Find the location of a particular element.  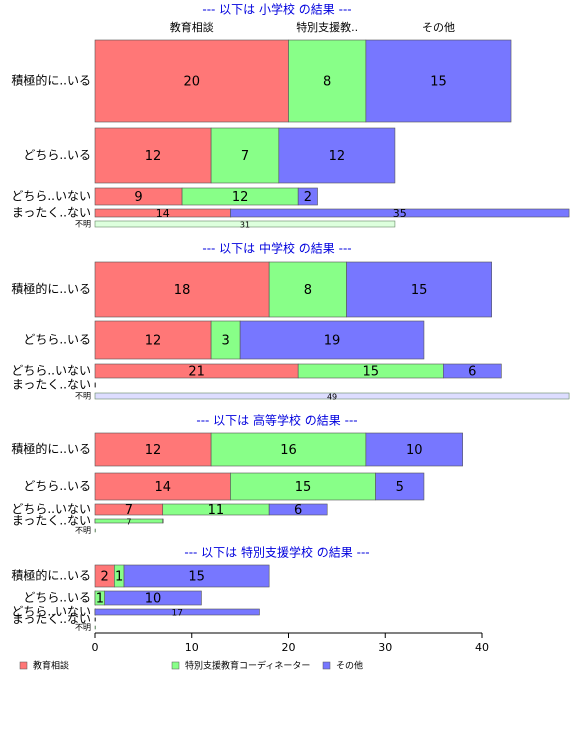

column-label: 教育相談 is located at coordinates (192, 27).